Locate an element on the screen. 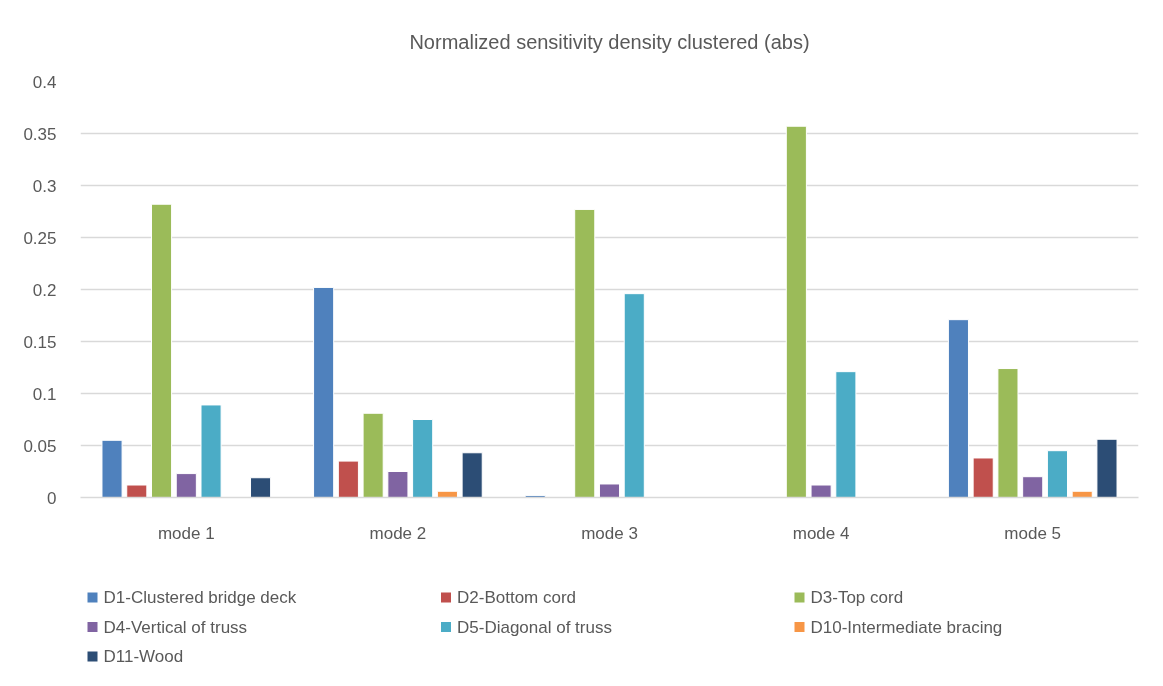 Image resolution: width=1163 pixels, height=686 pixels. y-tick-label: 0.05 is located at coordinates (40, 446).